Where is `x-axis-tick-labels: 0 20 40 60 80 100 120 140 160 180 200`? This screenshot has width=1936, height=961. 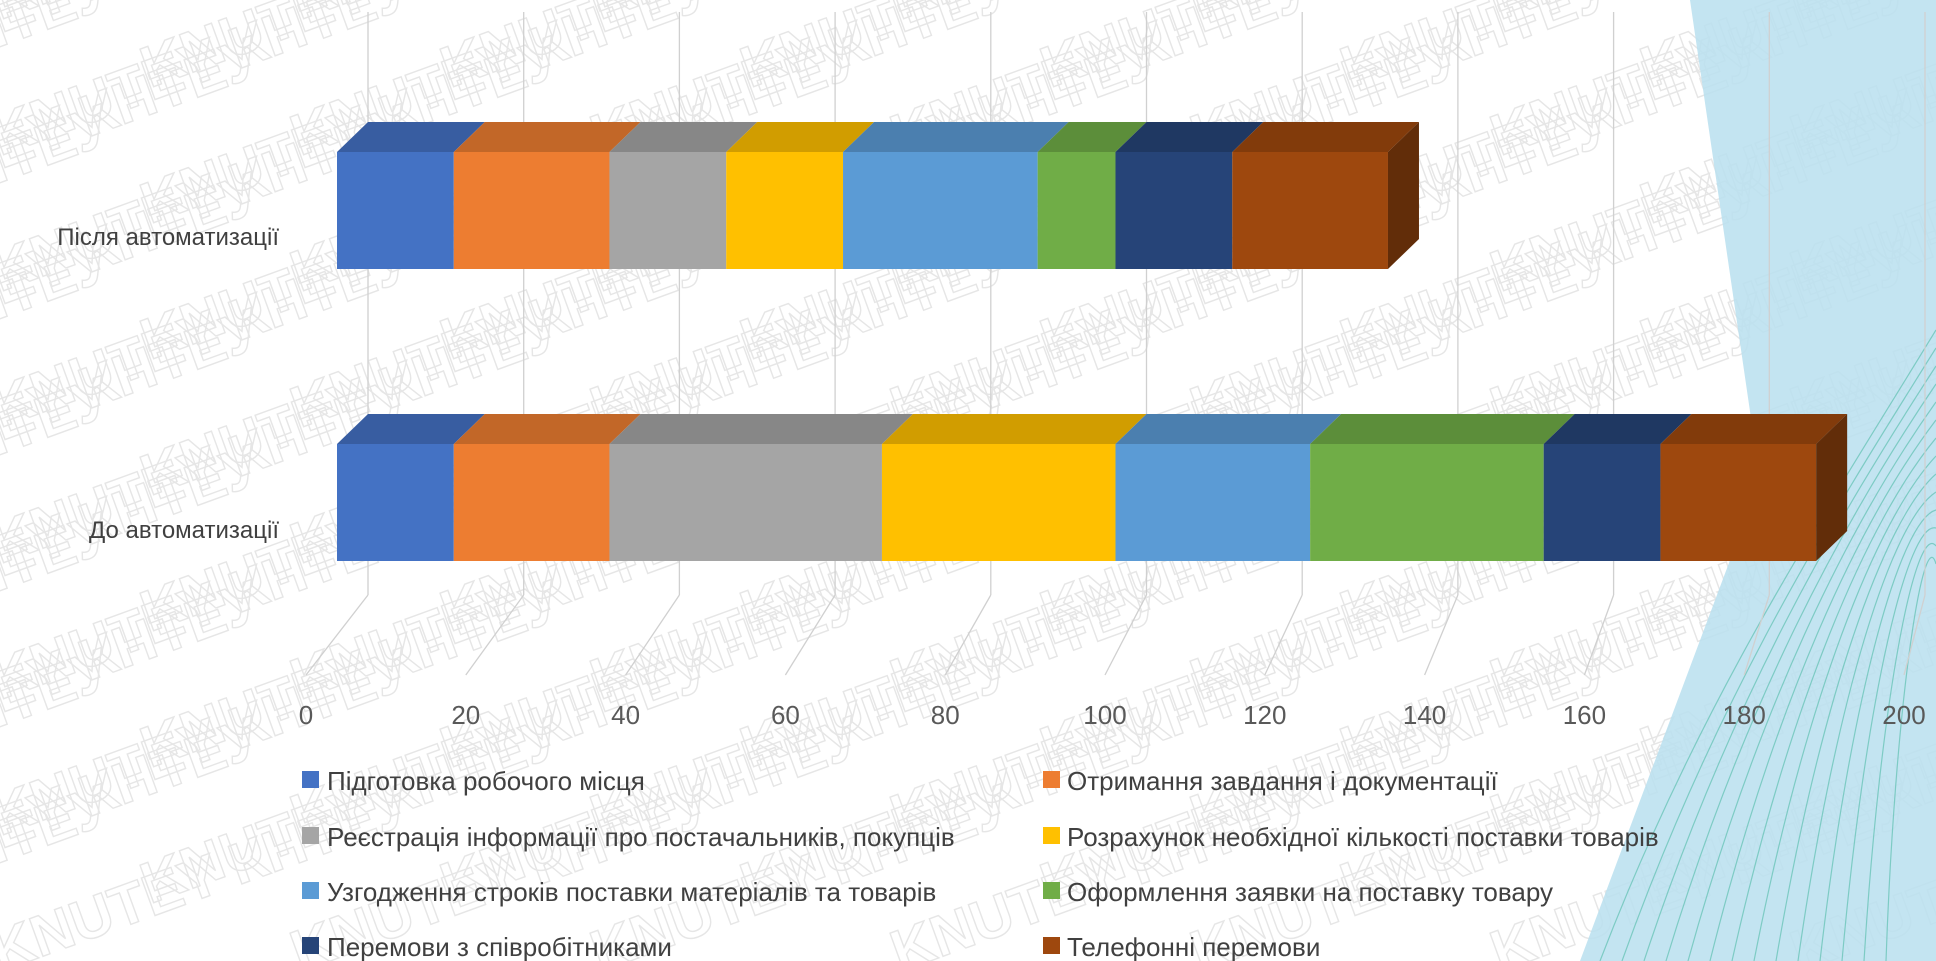
x-axis-tick-labels: 0 20 40 60 80 100 120 140 160 180 200 is located at coordinates (1112, 715).